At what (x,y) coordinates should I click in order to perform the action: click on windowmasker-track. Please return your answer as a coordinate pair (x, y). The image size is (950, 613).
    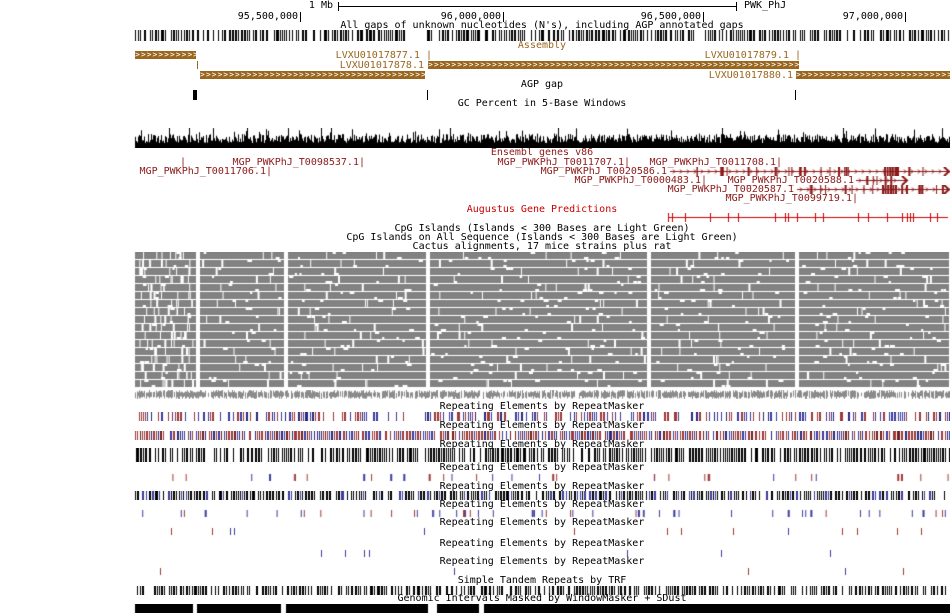
    Looking at the image, I should click on (475, 608).